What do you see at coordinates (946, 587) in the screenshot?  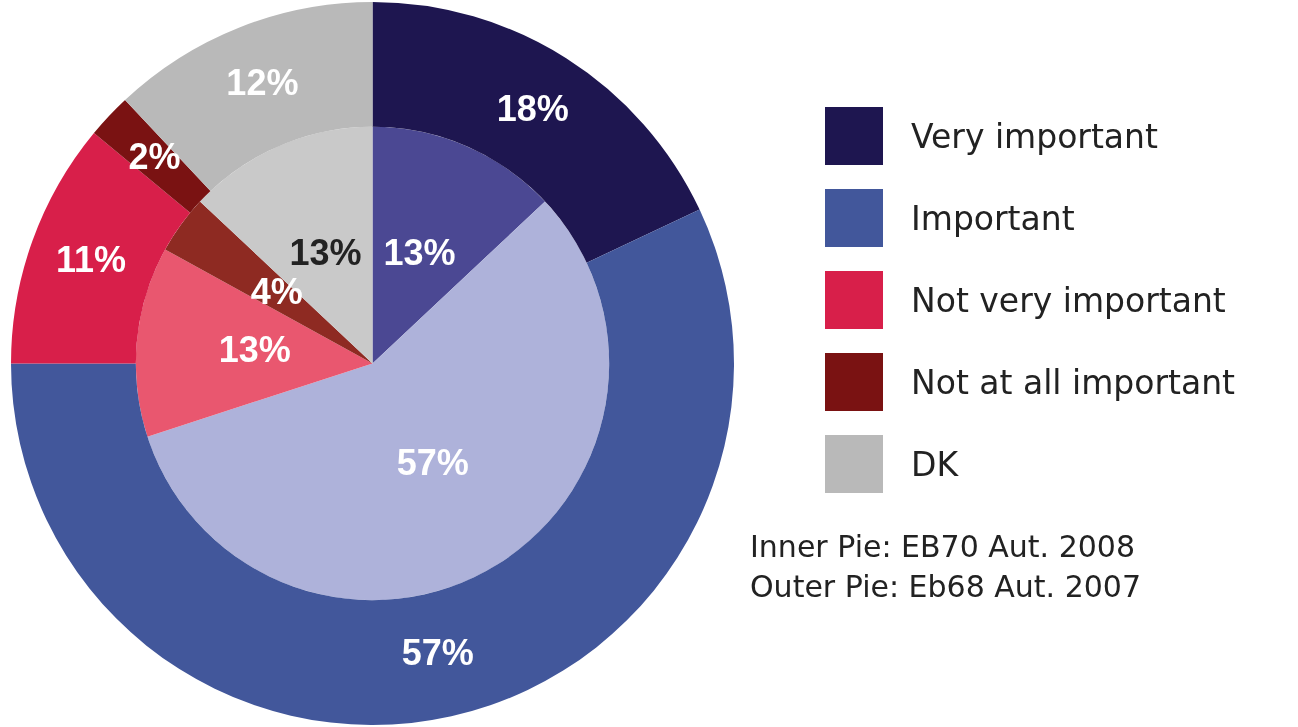 I see `text: Outer Pie: Eb68 Aut. 2007` at bounding box center [946, 587].